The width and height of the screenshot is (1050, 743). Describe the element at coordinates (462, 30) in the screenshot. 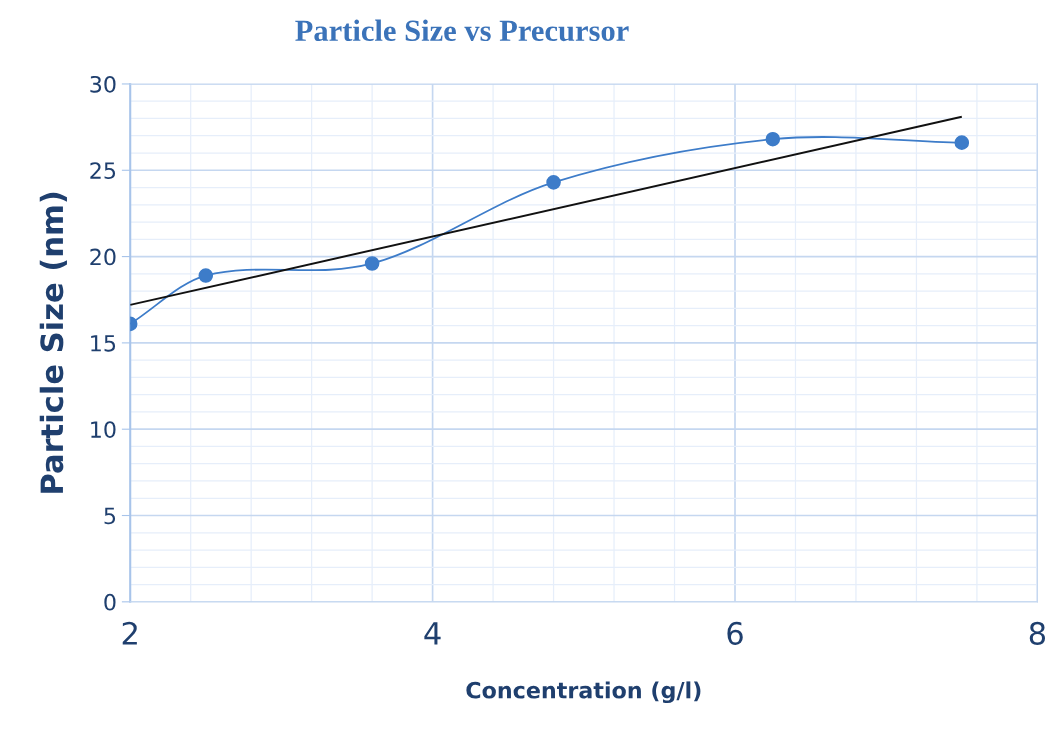

I see `chart-title: Particle Size vs Precursor` at that location.